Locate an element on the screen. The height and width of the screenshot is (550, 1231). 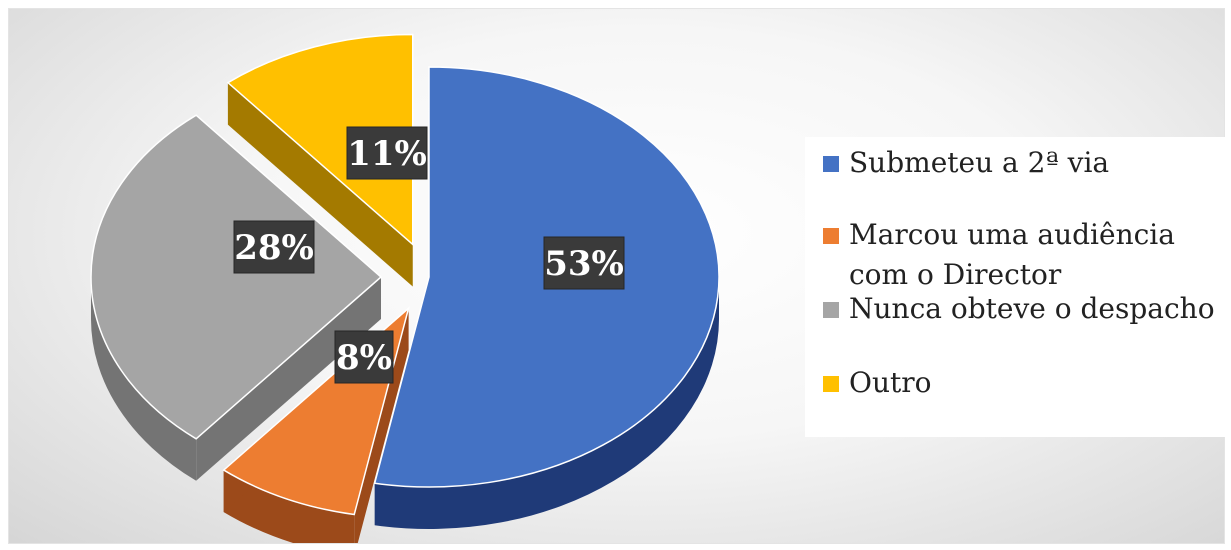
legend-label: Marcou uma audiência com o Director is located at coordinates (1012, 254).